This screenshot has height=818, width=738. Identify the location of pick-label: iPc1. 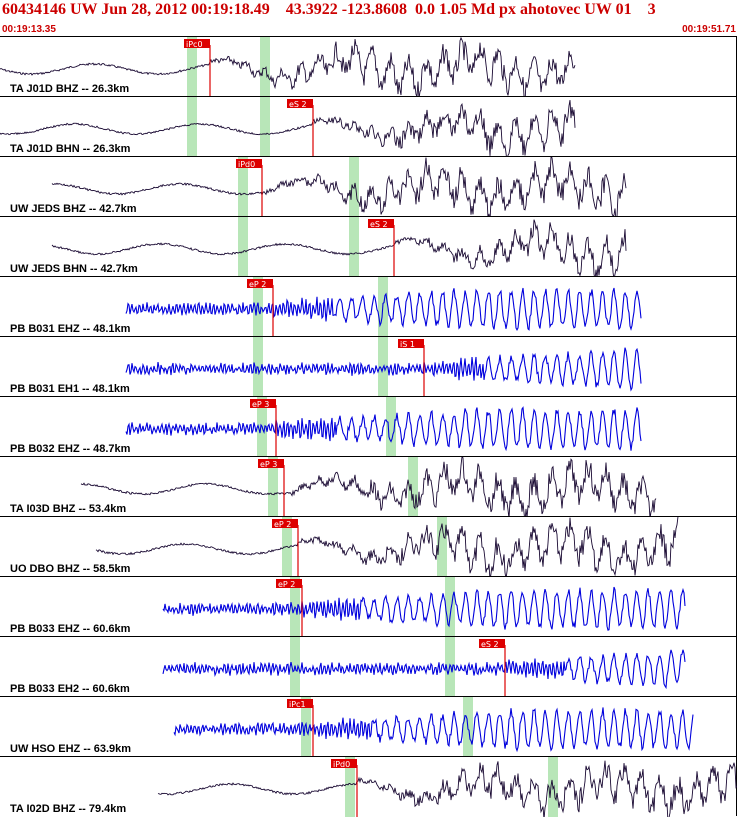
(297, 704).